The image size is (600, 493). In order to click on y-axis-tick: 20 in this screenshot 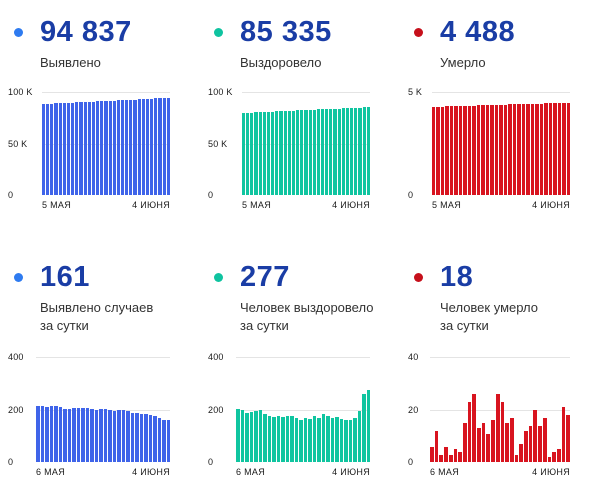, I will do `click(413, 409)`.